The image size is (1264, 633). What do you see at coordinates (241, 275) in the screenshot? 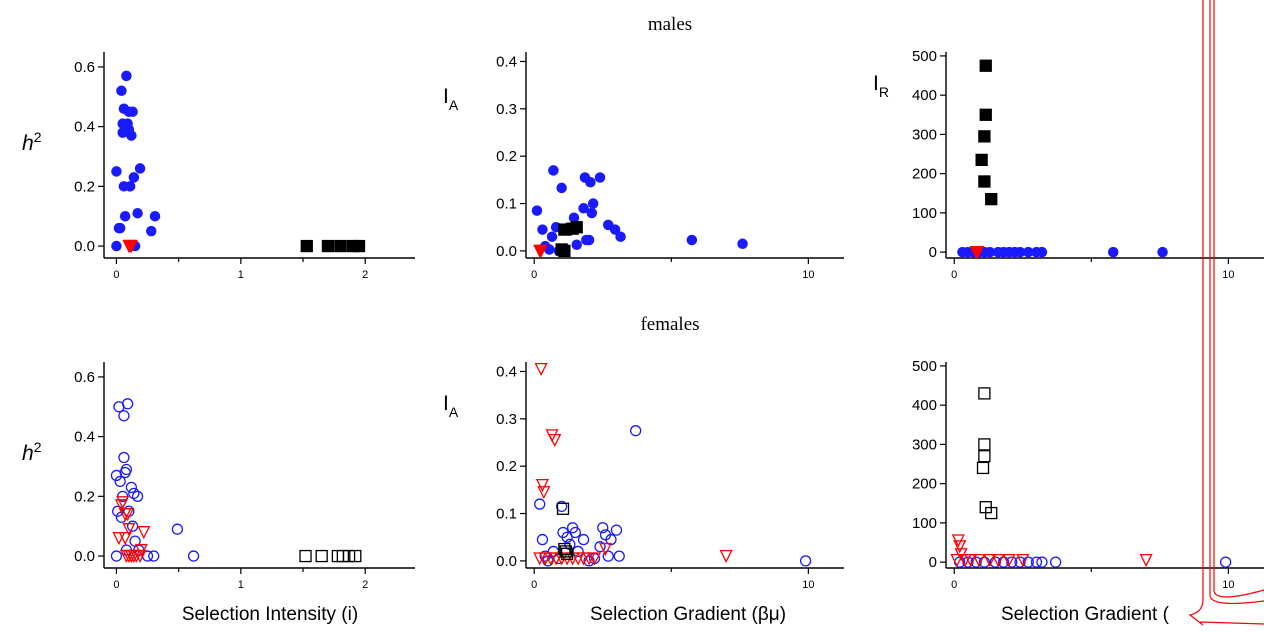
I see `x-tick-label: 1` at bounding box center [241, 275].